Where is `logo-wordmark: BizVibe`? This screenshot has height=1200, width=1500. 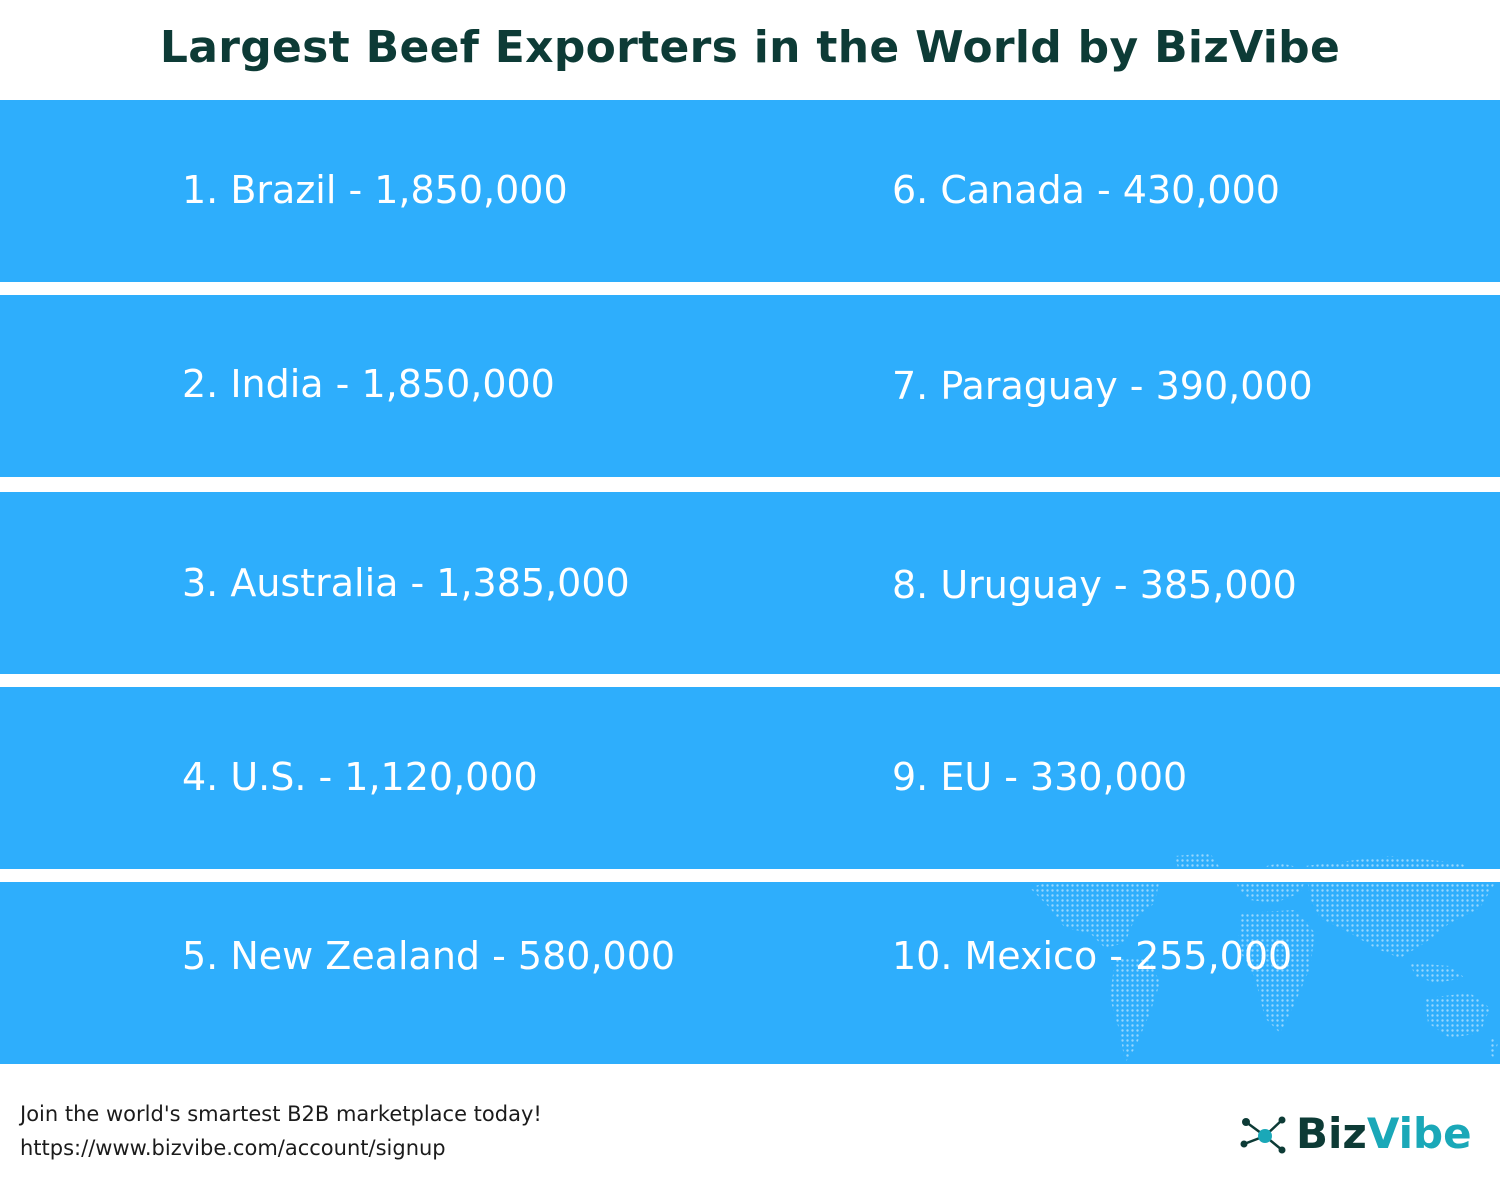 logo-wordmark: BizVibe is located at coordinates (1384, 1134).